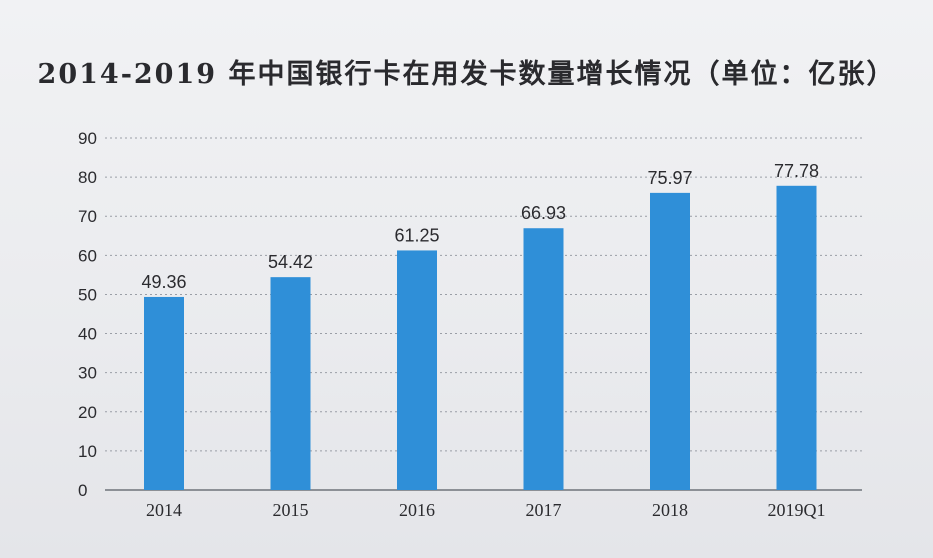 The width and height of the screenshot is (933, 558). I want to click on x-tick-label: 2015, so click(291, 510).